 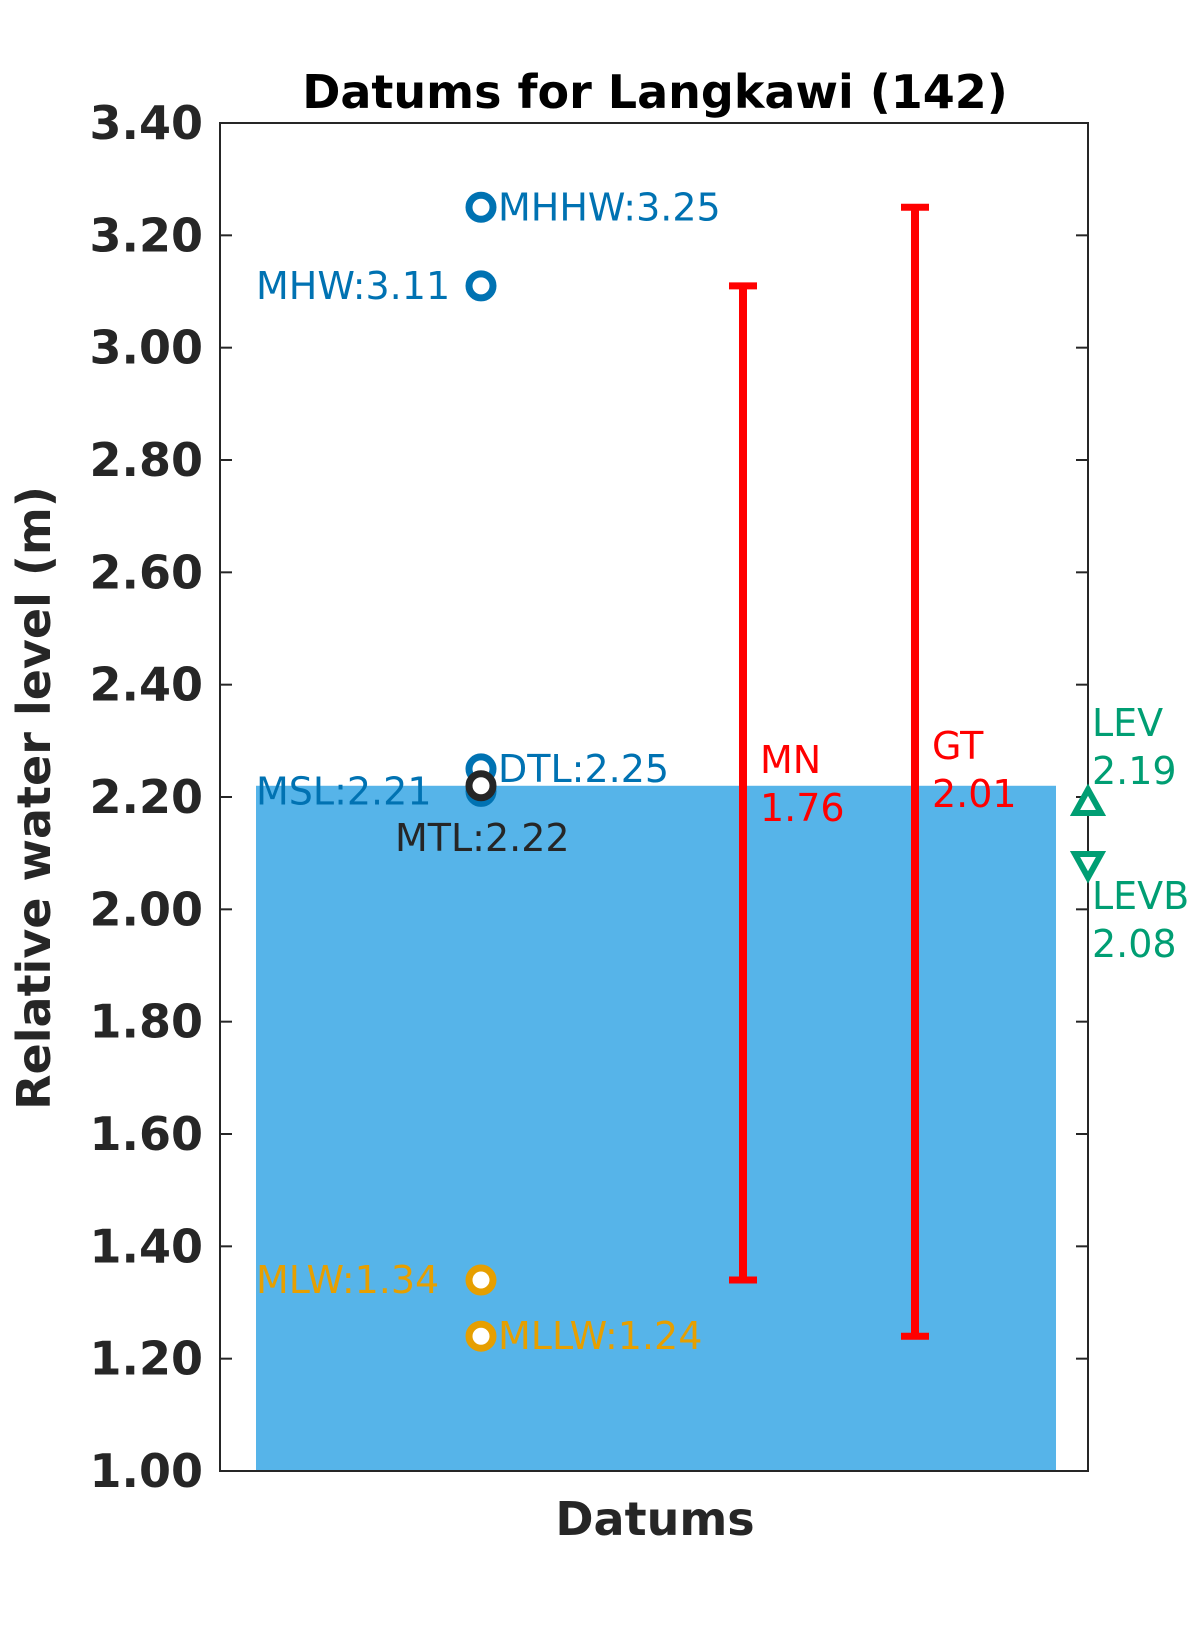 I want to click on extreme-value-lev: 2.19, so click(x=1134, y=771).